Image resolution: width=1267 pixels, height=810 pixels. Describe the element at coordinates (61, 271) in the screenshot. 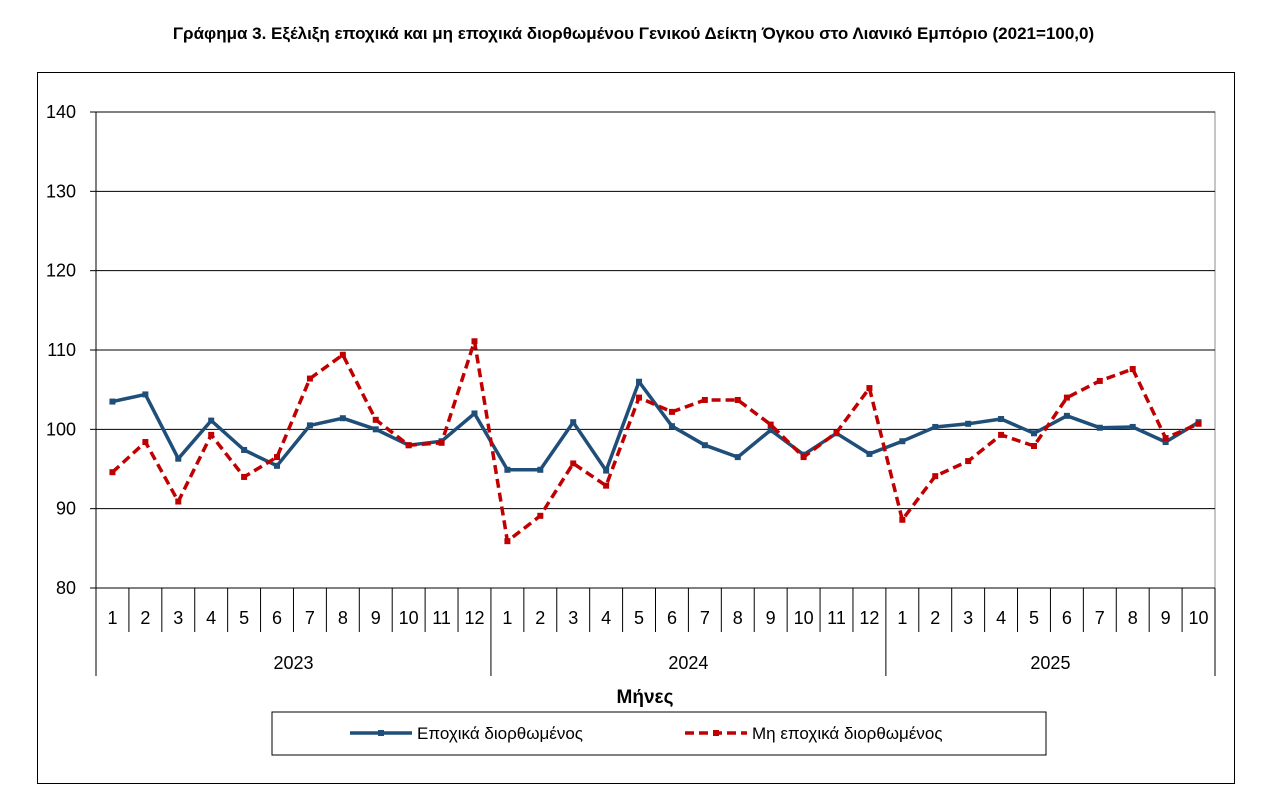

I see `y-tick-label: 120` at that location.